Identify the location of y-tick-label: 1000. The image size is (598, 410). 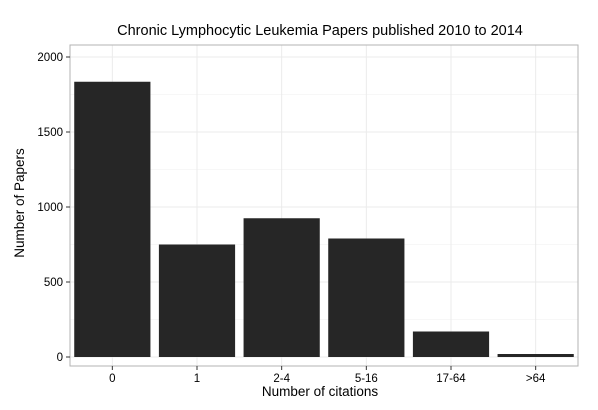
(50, 208).